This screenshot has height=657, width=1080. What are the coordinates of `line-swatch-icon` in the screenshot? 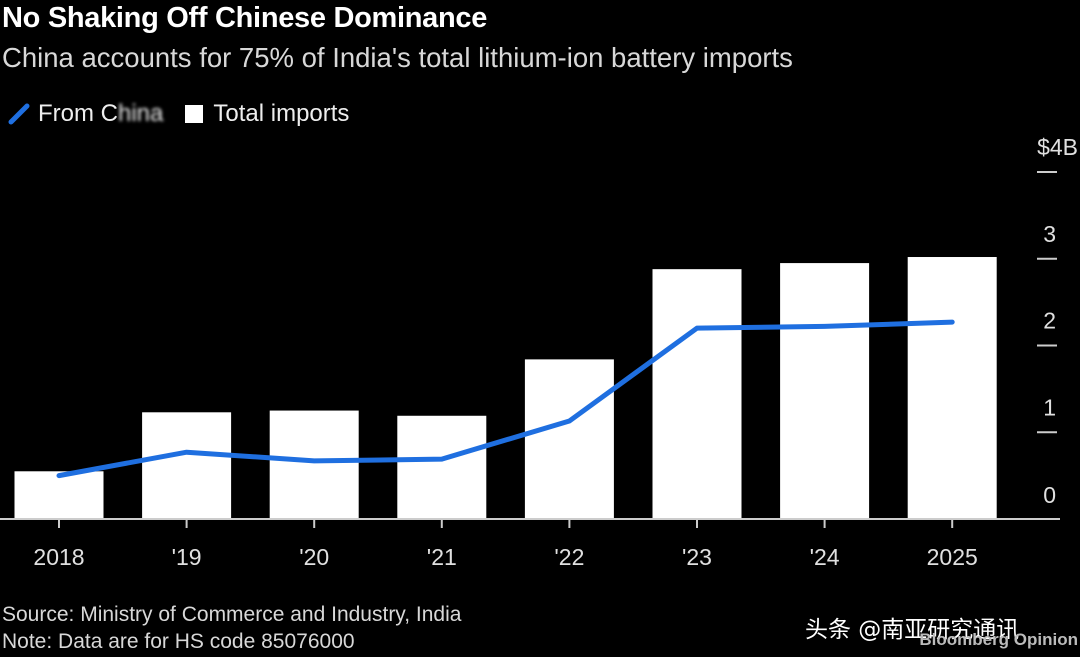 It's located at (19, 114).